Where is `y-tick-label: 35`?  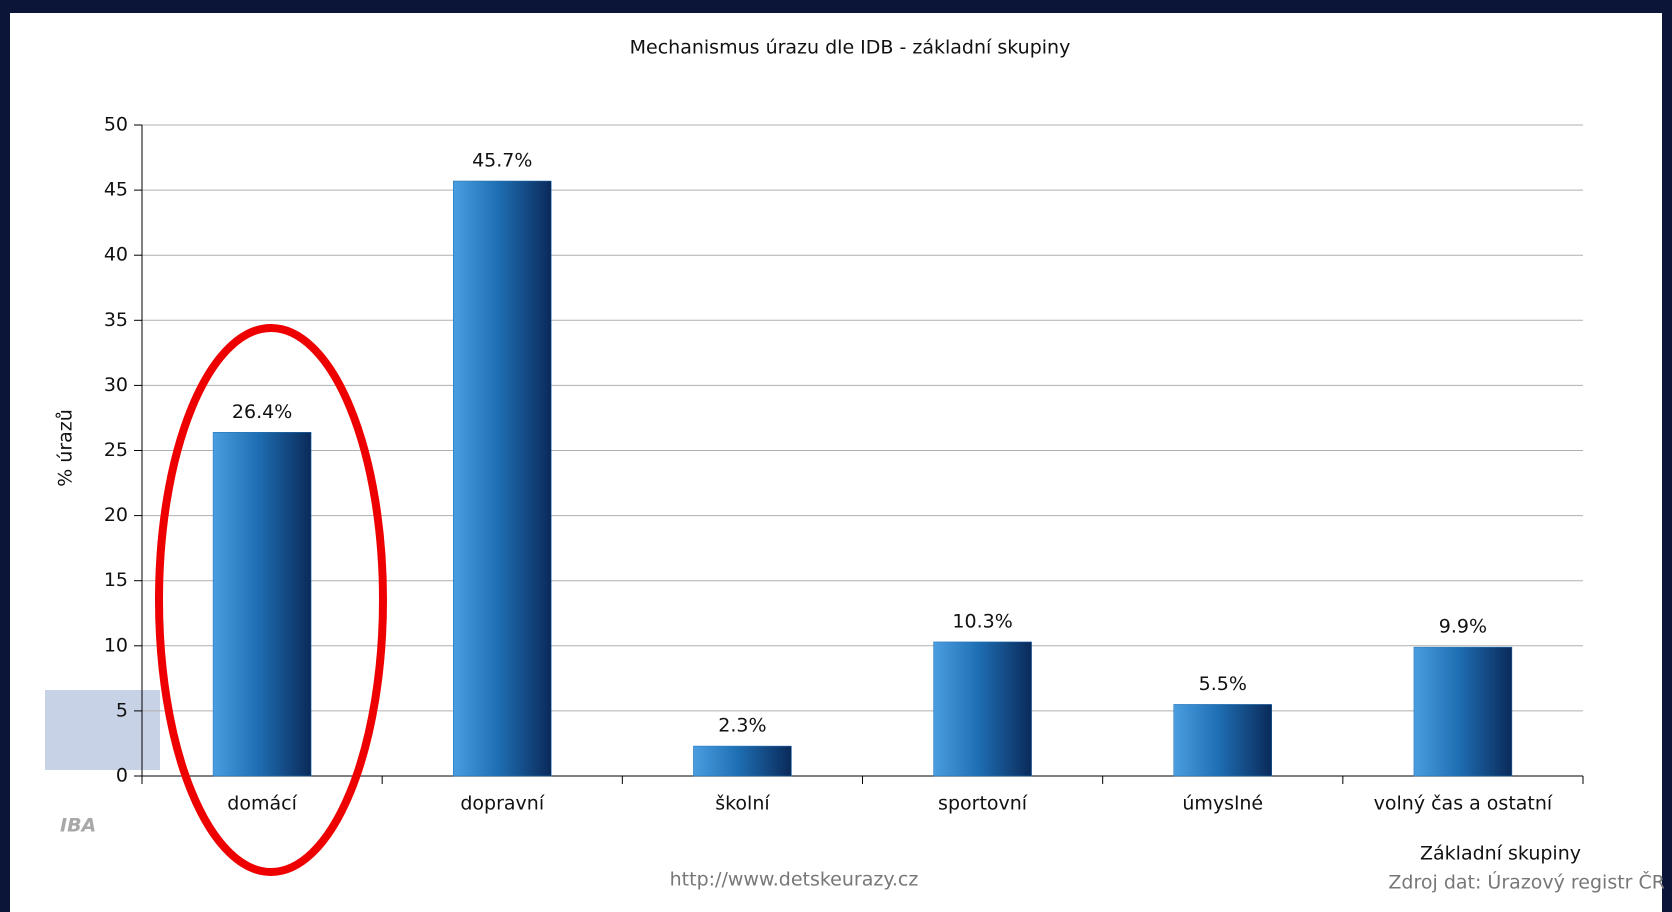 y-tick-label: 35 is located at coordinates (116, 320).